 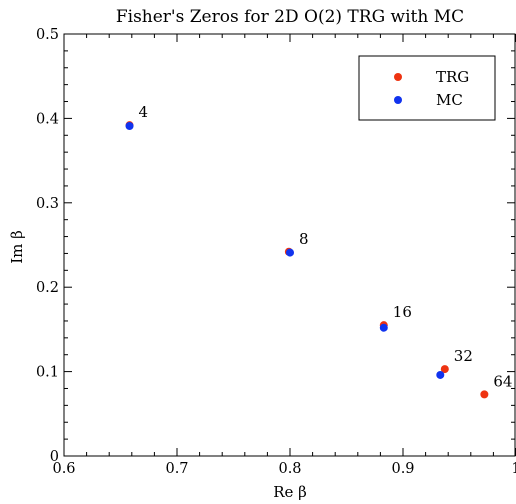 What do you see at coordinates (47, 35) in the screenshot?
I see `y-tick-label: 0.5` at bounding box center [47, 35].